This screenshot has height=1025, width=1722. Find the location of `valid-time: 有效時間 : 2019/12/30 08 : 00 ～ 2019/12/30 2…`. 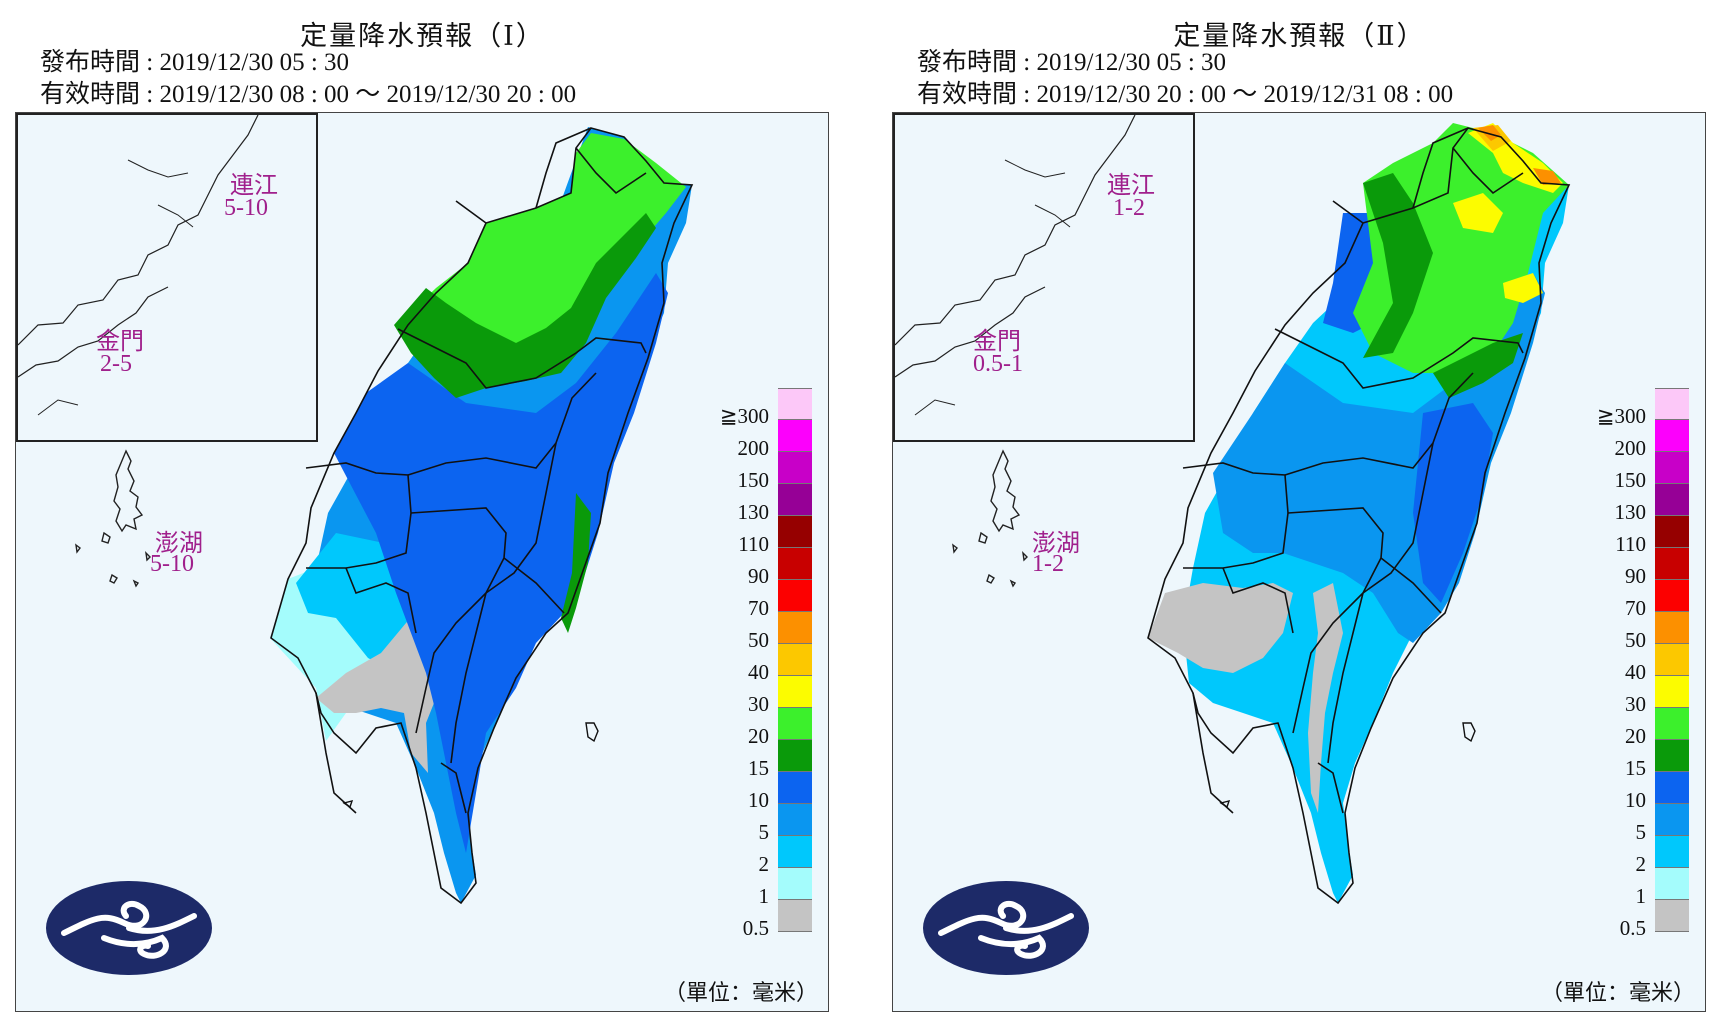

valid-time: 有效時間 : 2019/12/30 08 : 00 ～ 2019/12/30 2… is located at coordinates (308, 94).